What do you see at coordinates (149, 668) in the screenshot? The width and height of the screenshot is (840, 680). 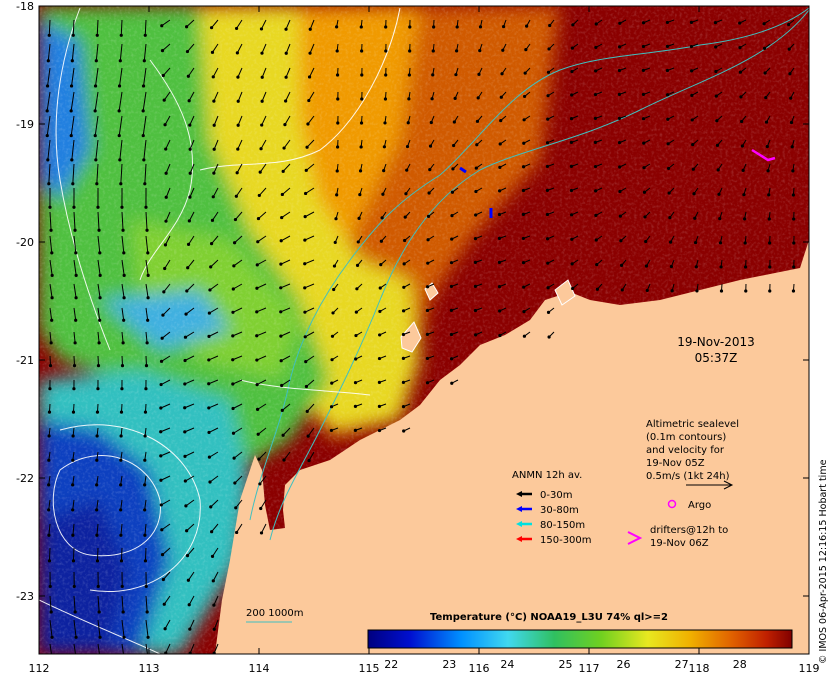 I see `lon-tick-label: 113` at bounding box center [149, 668].